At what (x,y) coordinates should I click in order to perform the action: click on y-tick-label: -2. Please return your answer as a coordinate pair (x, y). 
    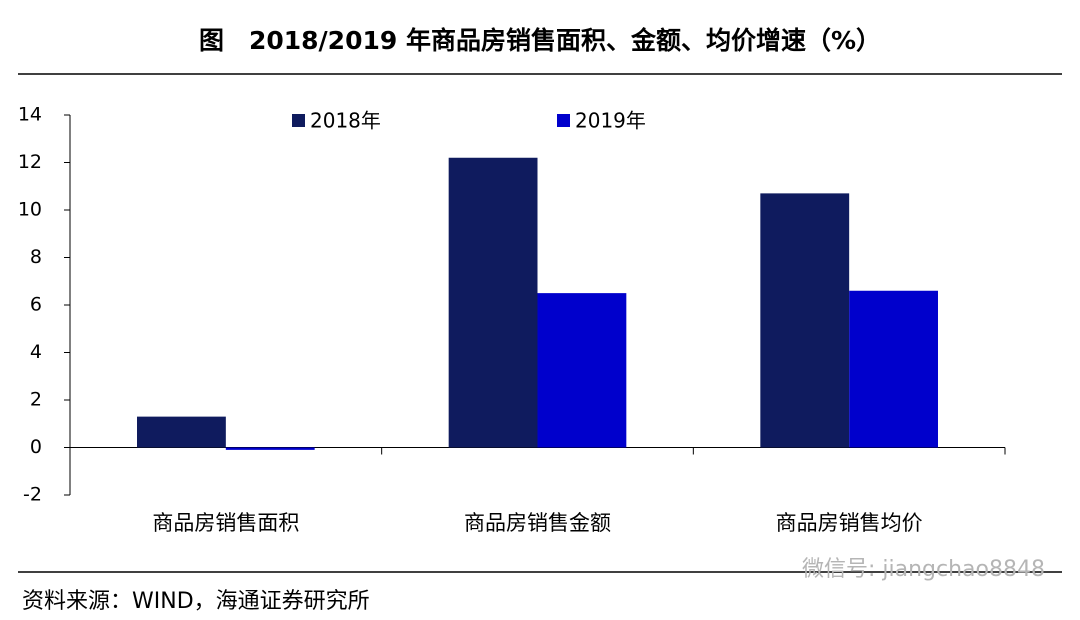
    Looking at the image, I should click on (32, 495).